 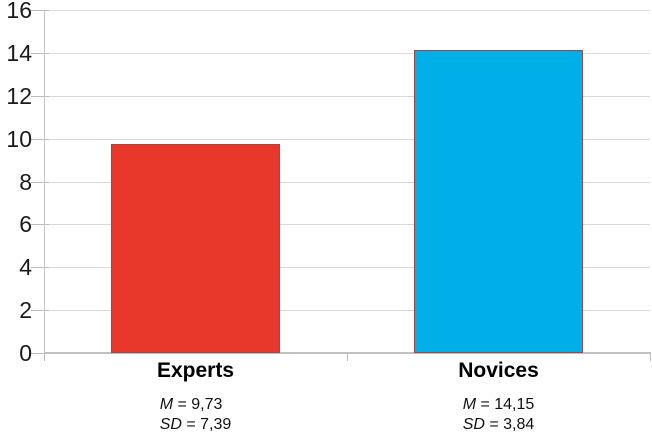 I want to click on mean-value: M = 9,73, so click(x=191, y=404).